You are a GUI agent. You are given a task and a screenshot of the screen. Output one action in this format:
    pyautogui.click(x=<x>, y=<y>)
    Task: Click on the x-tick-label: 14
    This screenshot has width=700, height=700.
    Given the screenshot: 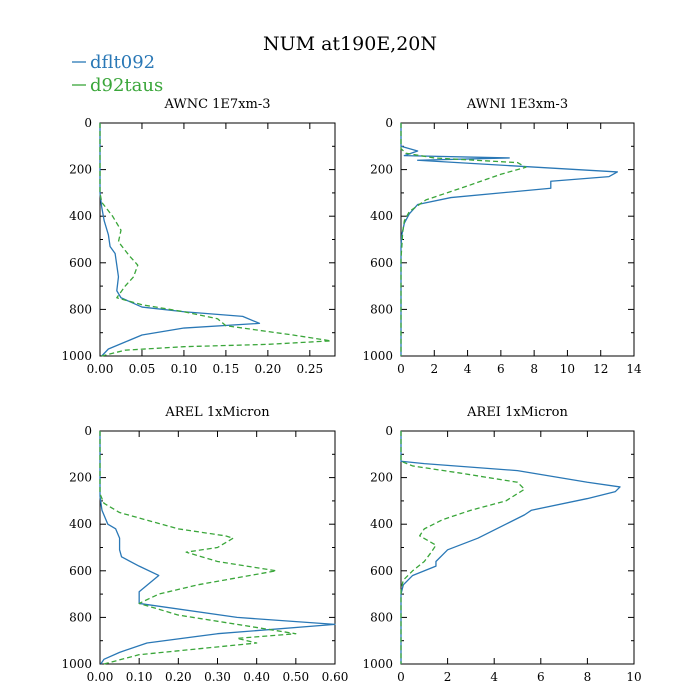 What is the action you would take?
    pyautogui.click(x=634, y=369)
    